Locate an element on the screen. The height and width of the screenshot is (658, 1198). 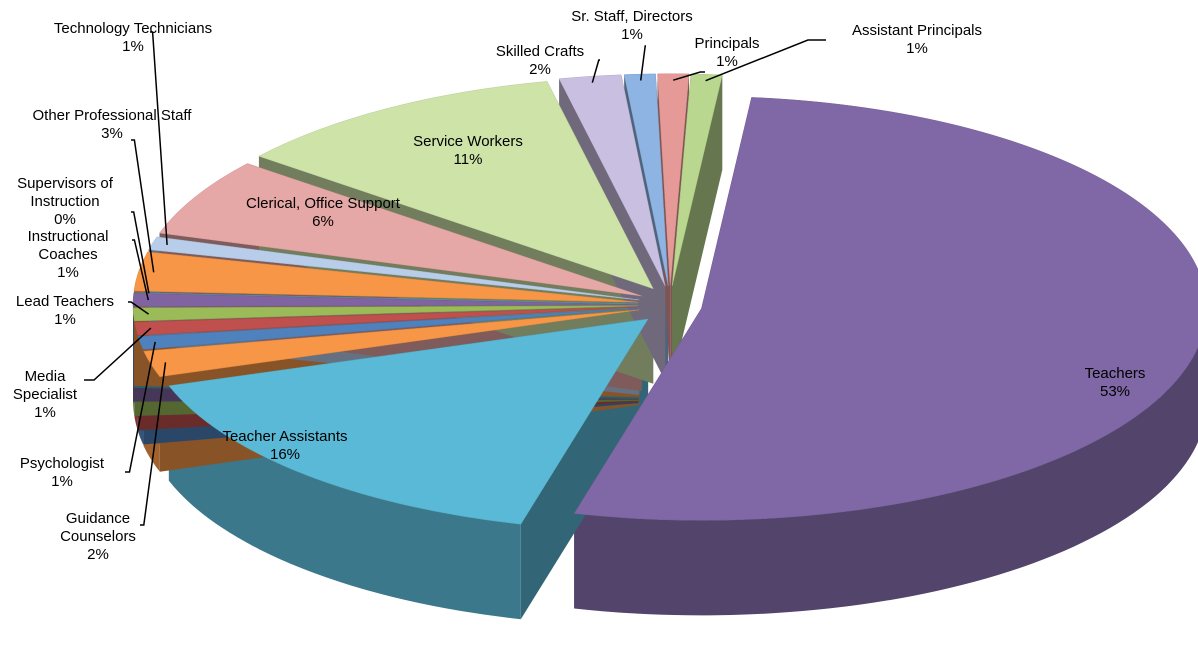
slice-label: Technology Technicians 1% is located at coordinates (133, 38).